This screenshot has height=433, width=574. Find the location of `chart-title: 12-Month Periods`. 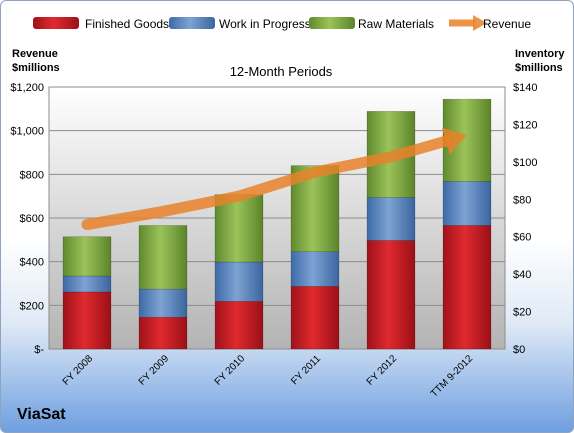

chart-title: 12-Month Periods is located at coordinates (281, 71).